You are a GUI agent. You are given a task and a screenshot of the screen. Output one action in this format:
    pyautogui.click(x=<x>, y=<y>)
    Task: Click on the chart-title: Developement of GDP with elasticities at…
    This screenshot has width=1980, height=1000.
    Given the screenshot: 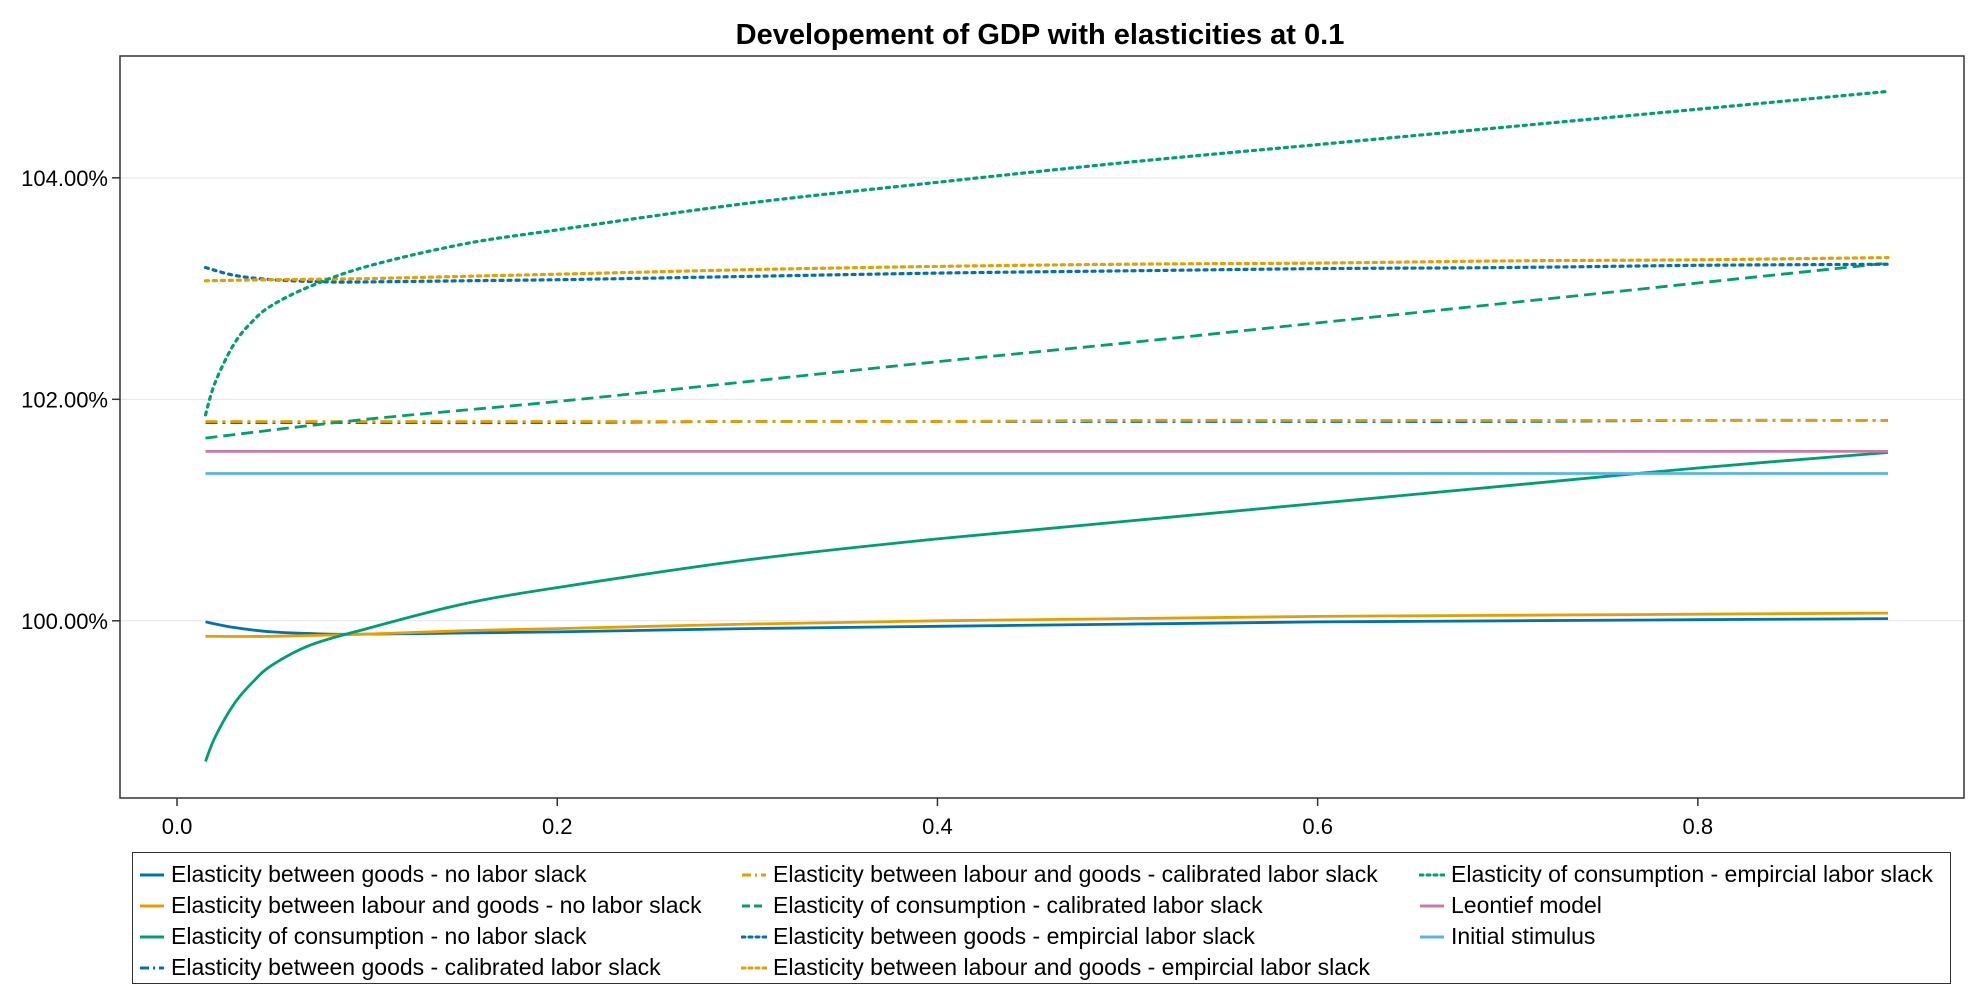 What is the action you would take?
    pyautogui.click(x=1040, y=35)
    